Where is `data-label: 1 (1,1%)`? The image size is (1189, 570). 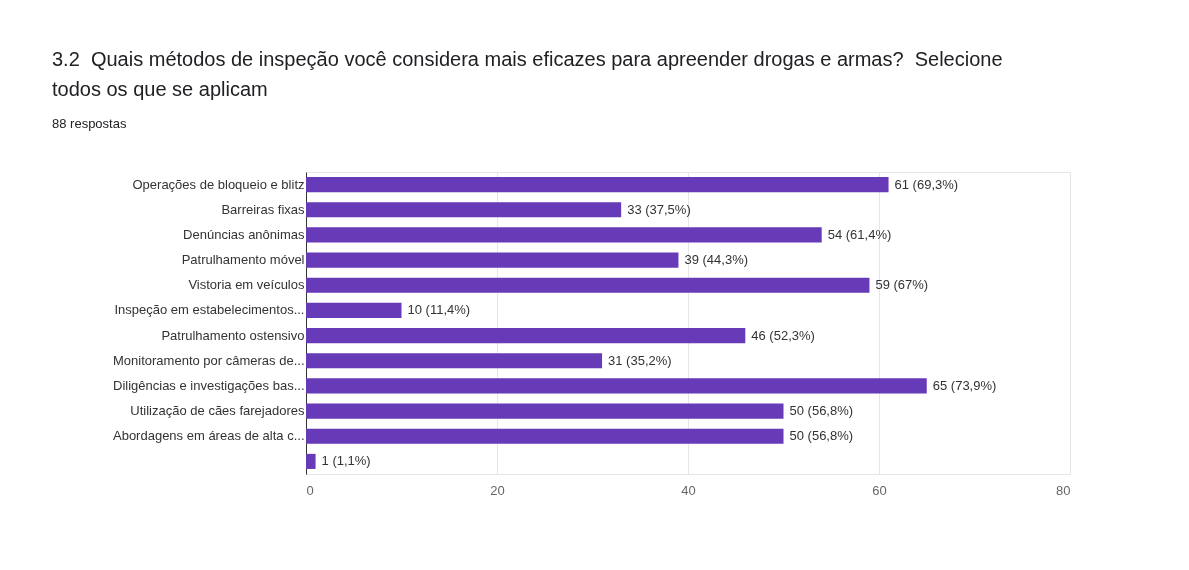
data-label: 1 (1,1%) is located at coordinates (346, 461).